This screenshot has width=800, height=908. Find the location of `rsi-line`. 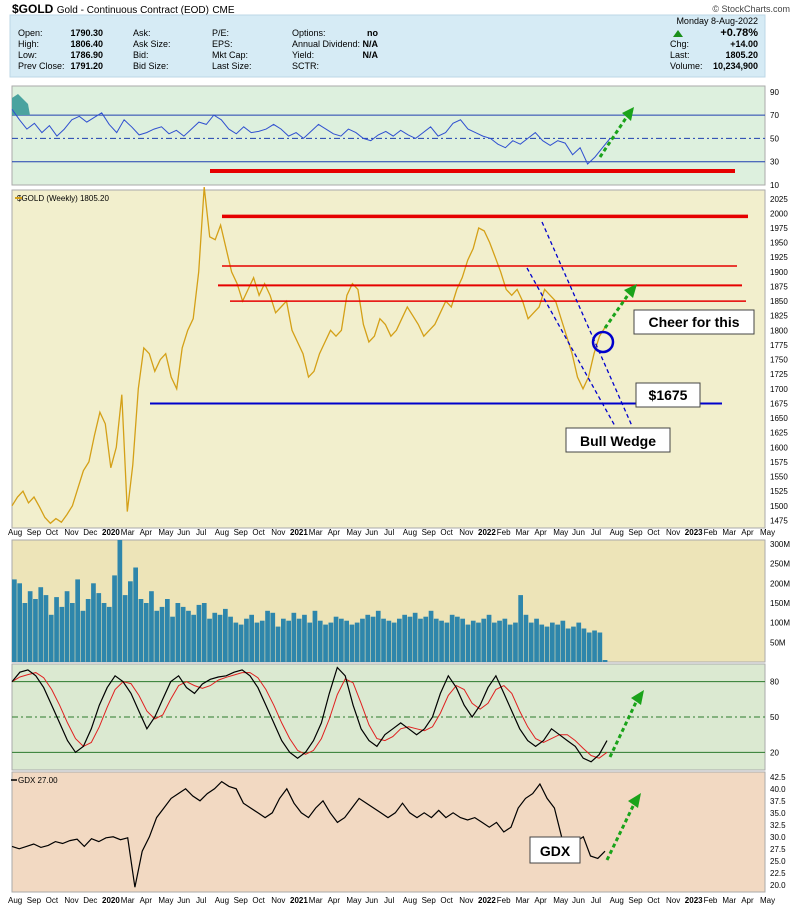

rsi-line is located at coordinates (311, 137).